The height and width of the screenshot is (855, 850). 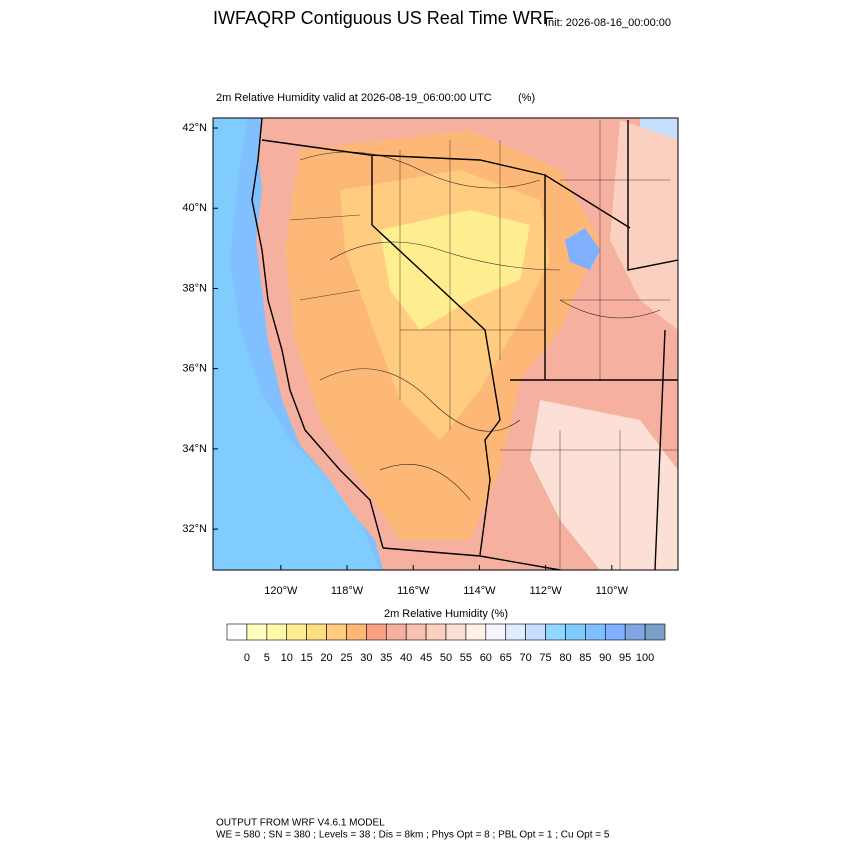 I want to click on colorbar-label: 15, so click(x=307, y=658).